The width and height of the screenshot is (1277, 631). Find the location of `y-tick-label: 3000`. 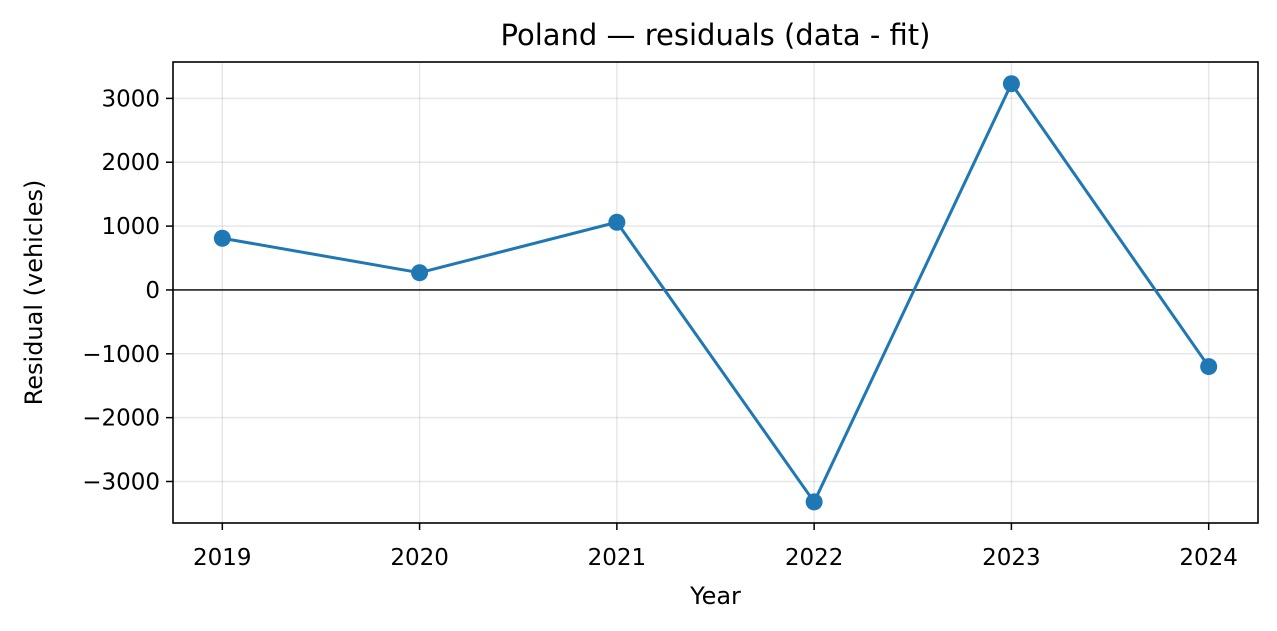

y-tick-label: 3000 is located at coordinates (130, 99).